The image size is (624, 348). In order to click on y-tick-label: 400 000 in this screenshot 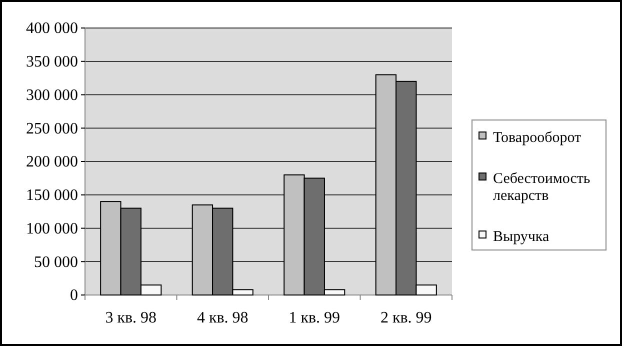, I will do `click(52, 29)`.